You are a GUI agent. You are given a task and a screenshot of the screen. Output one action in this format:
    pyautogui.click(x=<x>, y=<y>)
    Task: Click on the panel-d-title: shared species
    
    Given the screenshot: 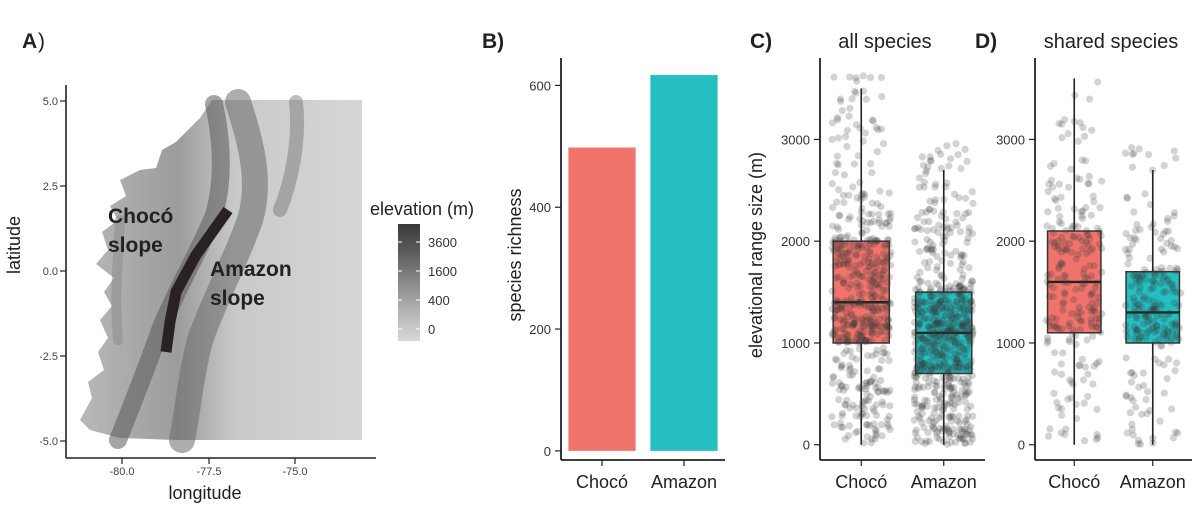 What is the action you would take?
    pyautogui.click(x=1111, y=42)
    